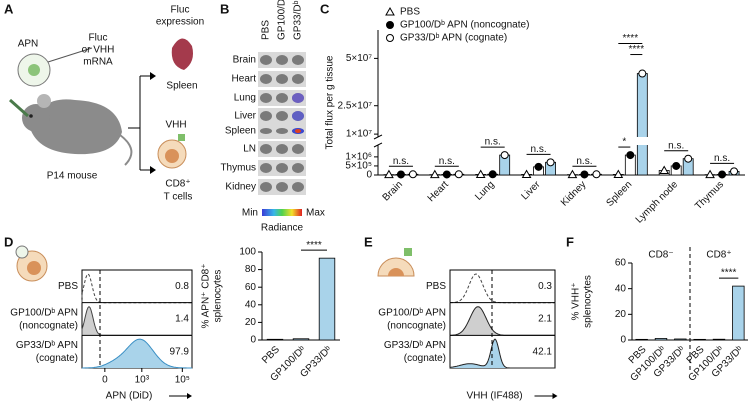  What do you see at coordinates (623, 340) in the screenshot?
I see `y-tick-label: 0` at bounding box center [623, 340].